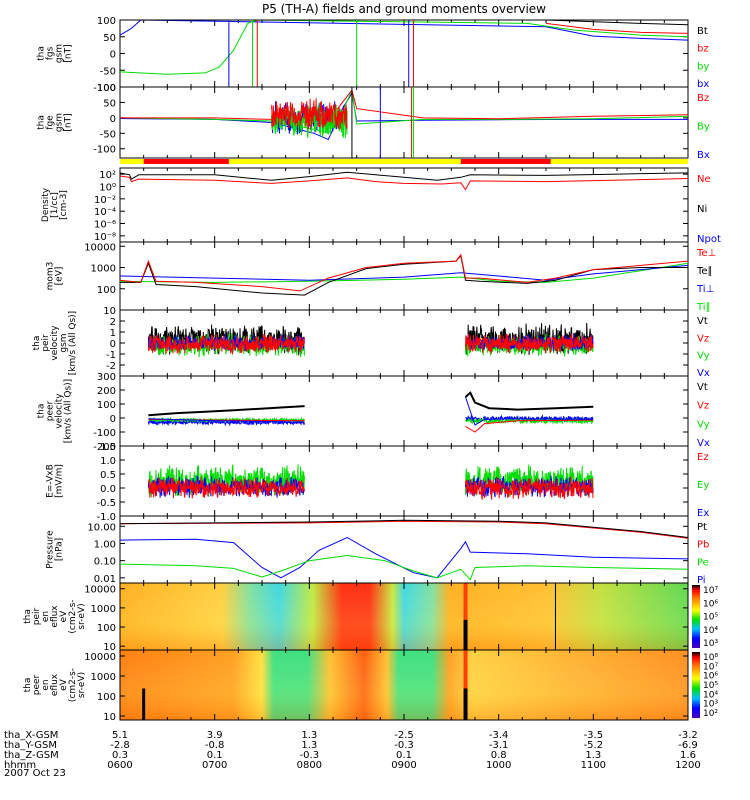 The height and width of the screenshot is (800, 750). Describe the element at coordinates (214, 765) in the screenshot. I see `x-row-value: 0700` at that location.